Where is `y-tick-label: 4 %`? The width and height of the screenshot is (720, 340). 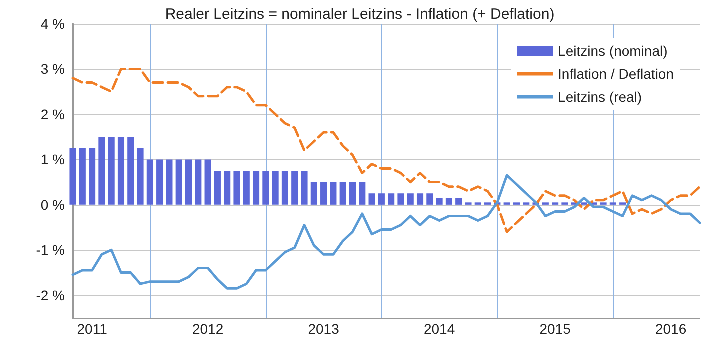
y-tick-label: 4 % is located at coordinates (52, 24).